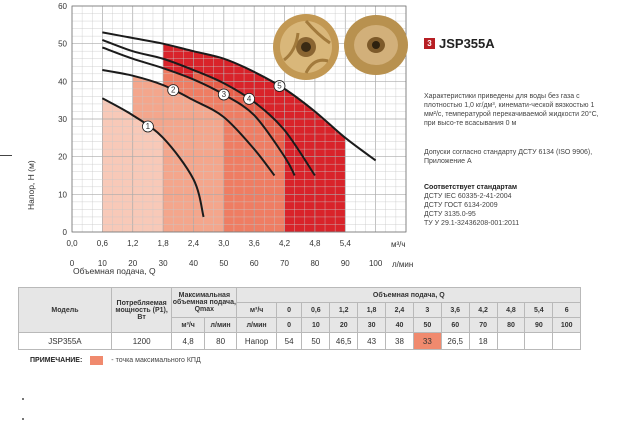  What do you see at coordinates (450, 214) in the screenshot?
I see `standard-item: ДСТУ 3135.0-95` at bounding box center [450, 214].